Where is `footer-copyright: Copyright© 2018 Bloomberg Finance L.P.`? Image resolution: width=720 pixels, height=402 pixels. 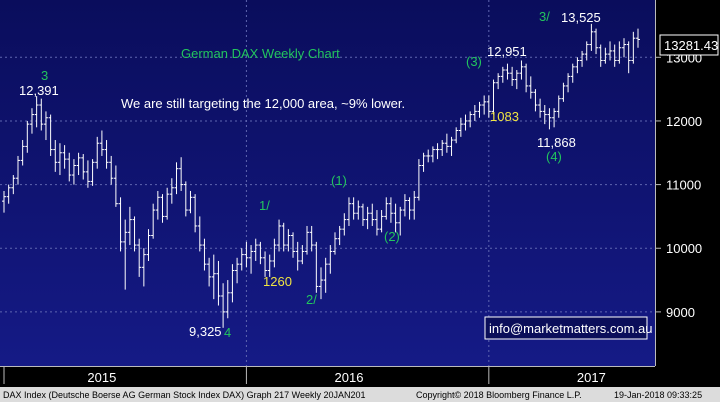 footer-copyright: Copyright© 2018 Bloomberg Finance L.P. is located at coordinates (499, 395).